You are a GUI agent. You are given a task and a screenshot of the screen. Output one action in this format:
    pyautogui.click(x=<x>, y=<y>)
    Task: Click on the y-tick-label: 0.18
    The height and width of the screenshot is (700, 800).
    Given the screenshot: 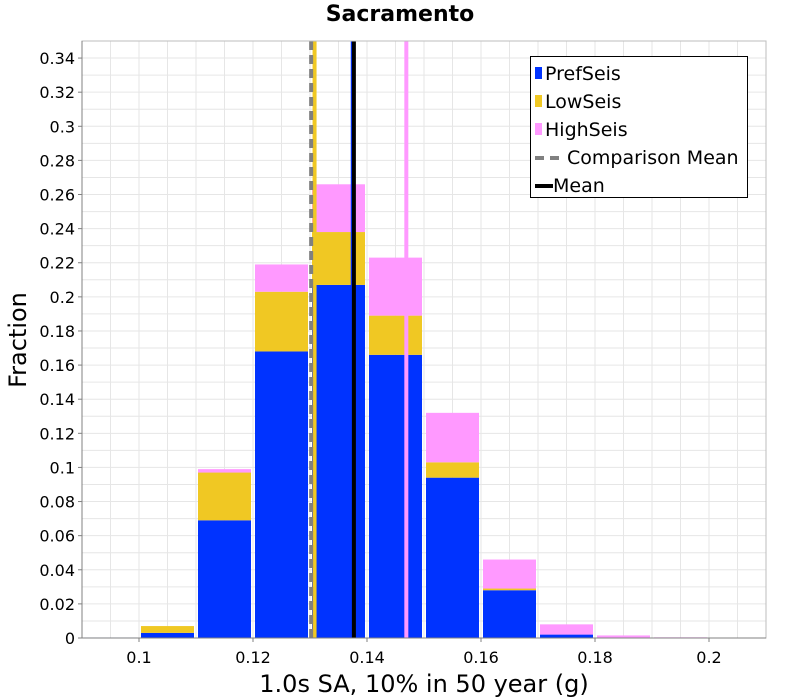 What is the action you would take?
    pyautogui.click(x=57, y=331)
    